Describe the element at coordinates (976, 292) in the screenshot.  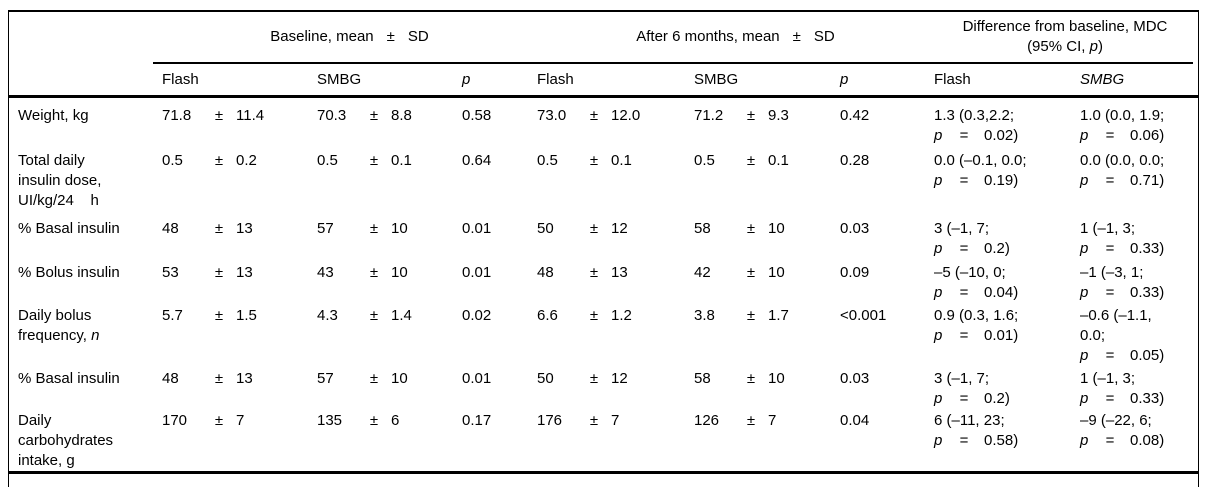
I see `p-line: p = 0.04)` at that location.